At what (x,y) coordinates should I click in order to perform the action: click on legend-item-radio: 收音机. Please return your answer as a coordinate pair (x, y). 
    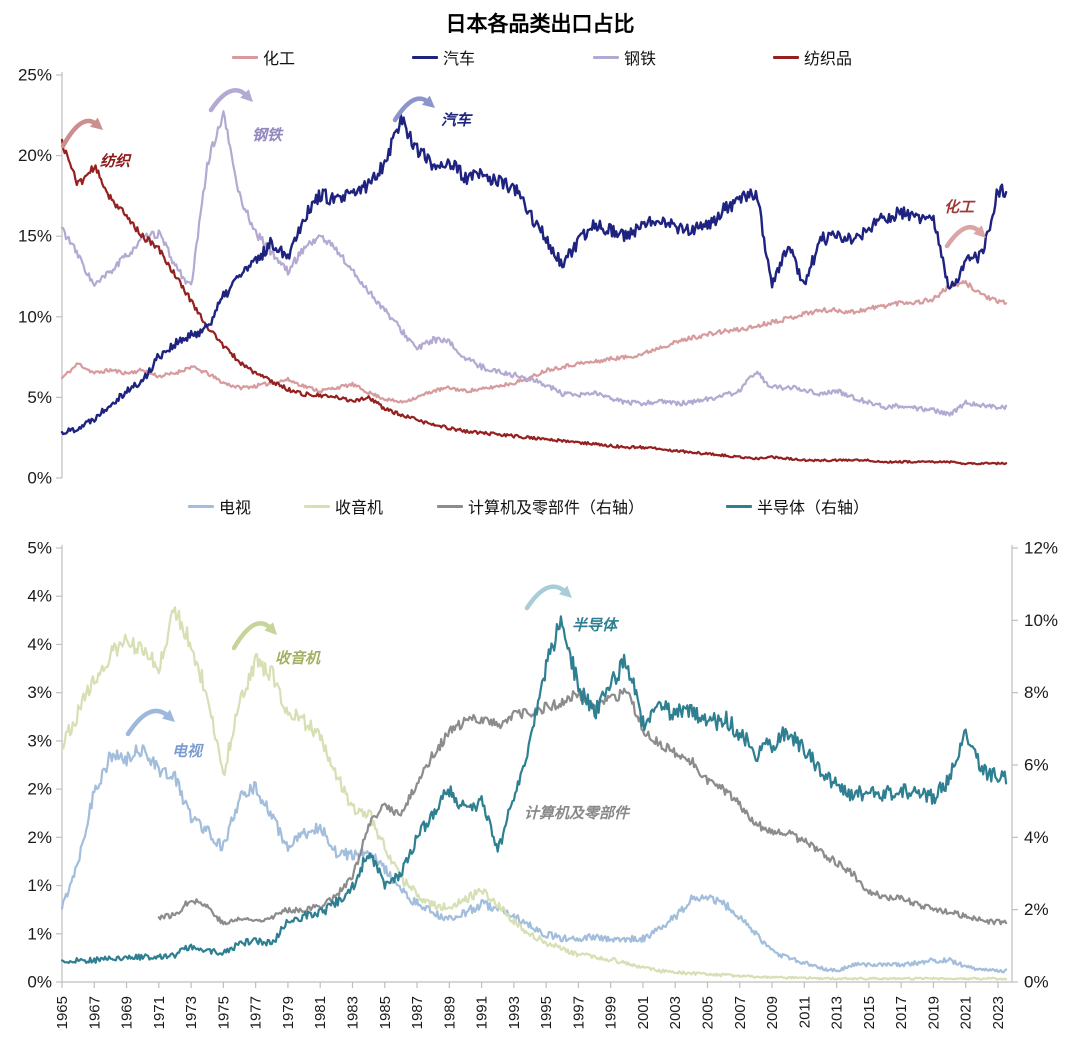
    Looking at the image, I should click on (344, 506).